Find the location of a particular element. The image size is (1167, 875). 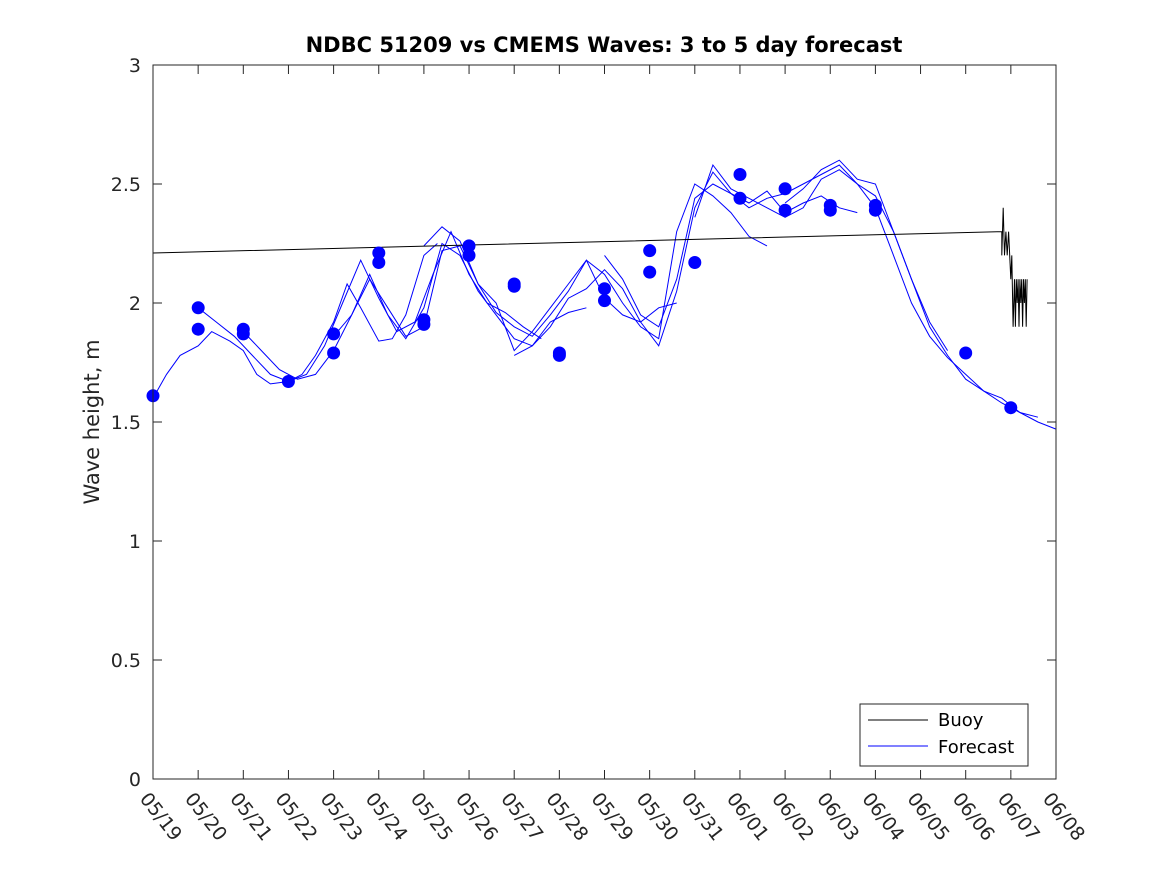

legend-buoy-label: Buoy is located at coordinates (961, 720).